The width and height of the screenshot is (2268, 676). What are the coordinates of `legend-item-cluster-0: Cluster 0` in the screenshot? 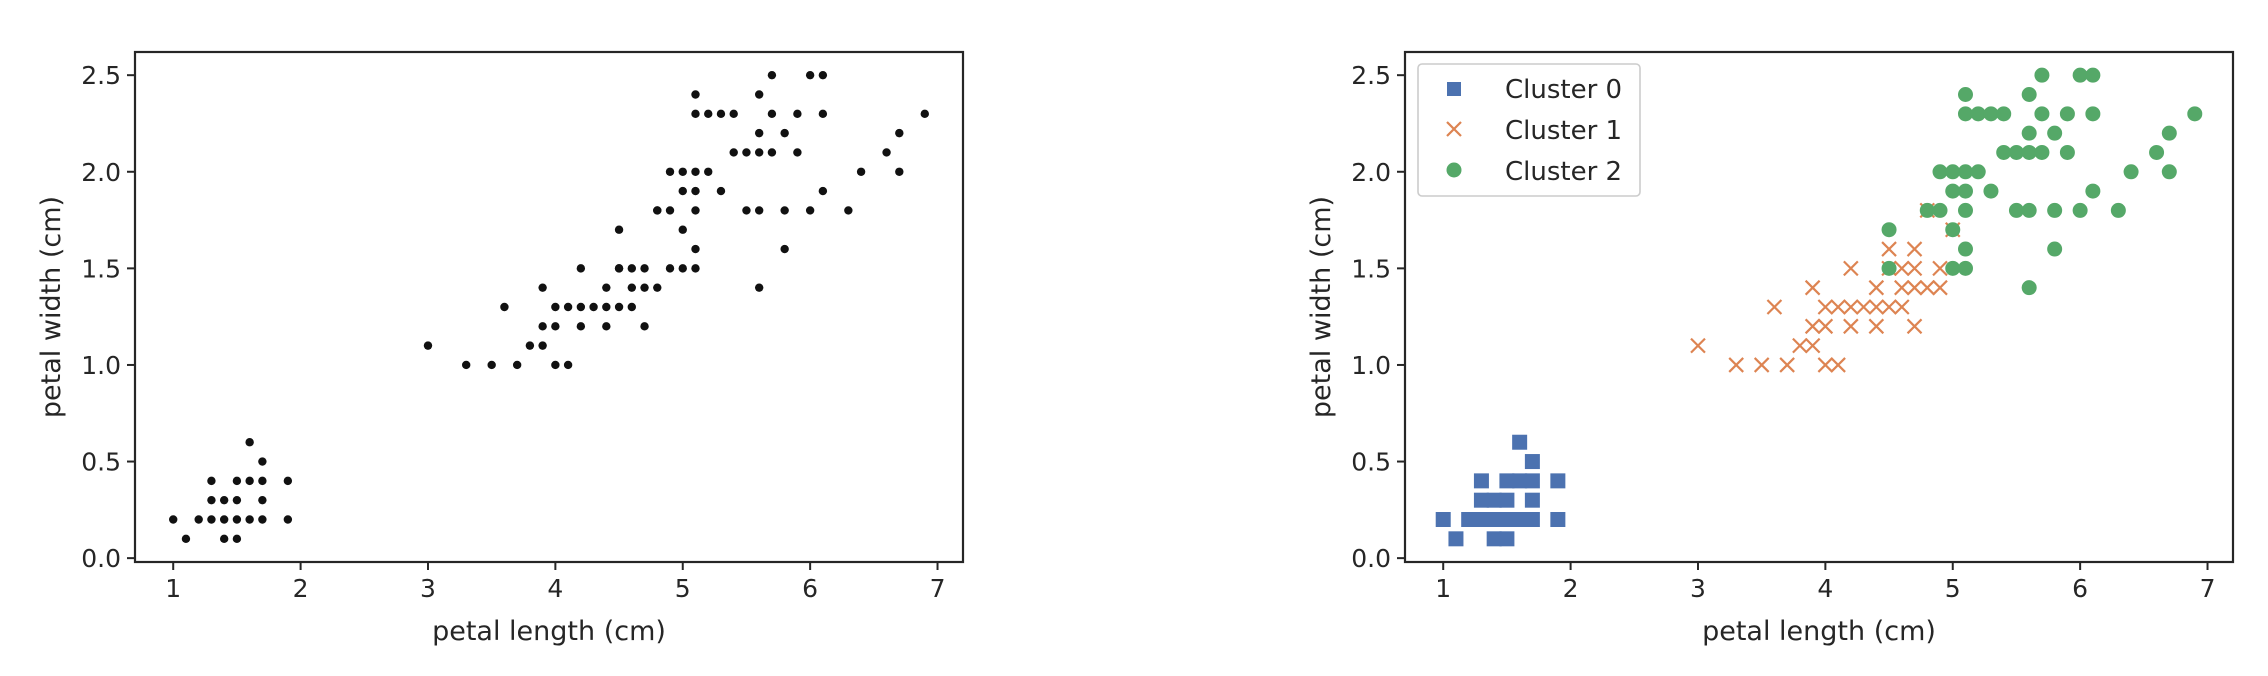 It's located at (1534, 90).